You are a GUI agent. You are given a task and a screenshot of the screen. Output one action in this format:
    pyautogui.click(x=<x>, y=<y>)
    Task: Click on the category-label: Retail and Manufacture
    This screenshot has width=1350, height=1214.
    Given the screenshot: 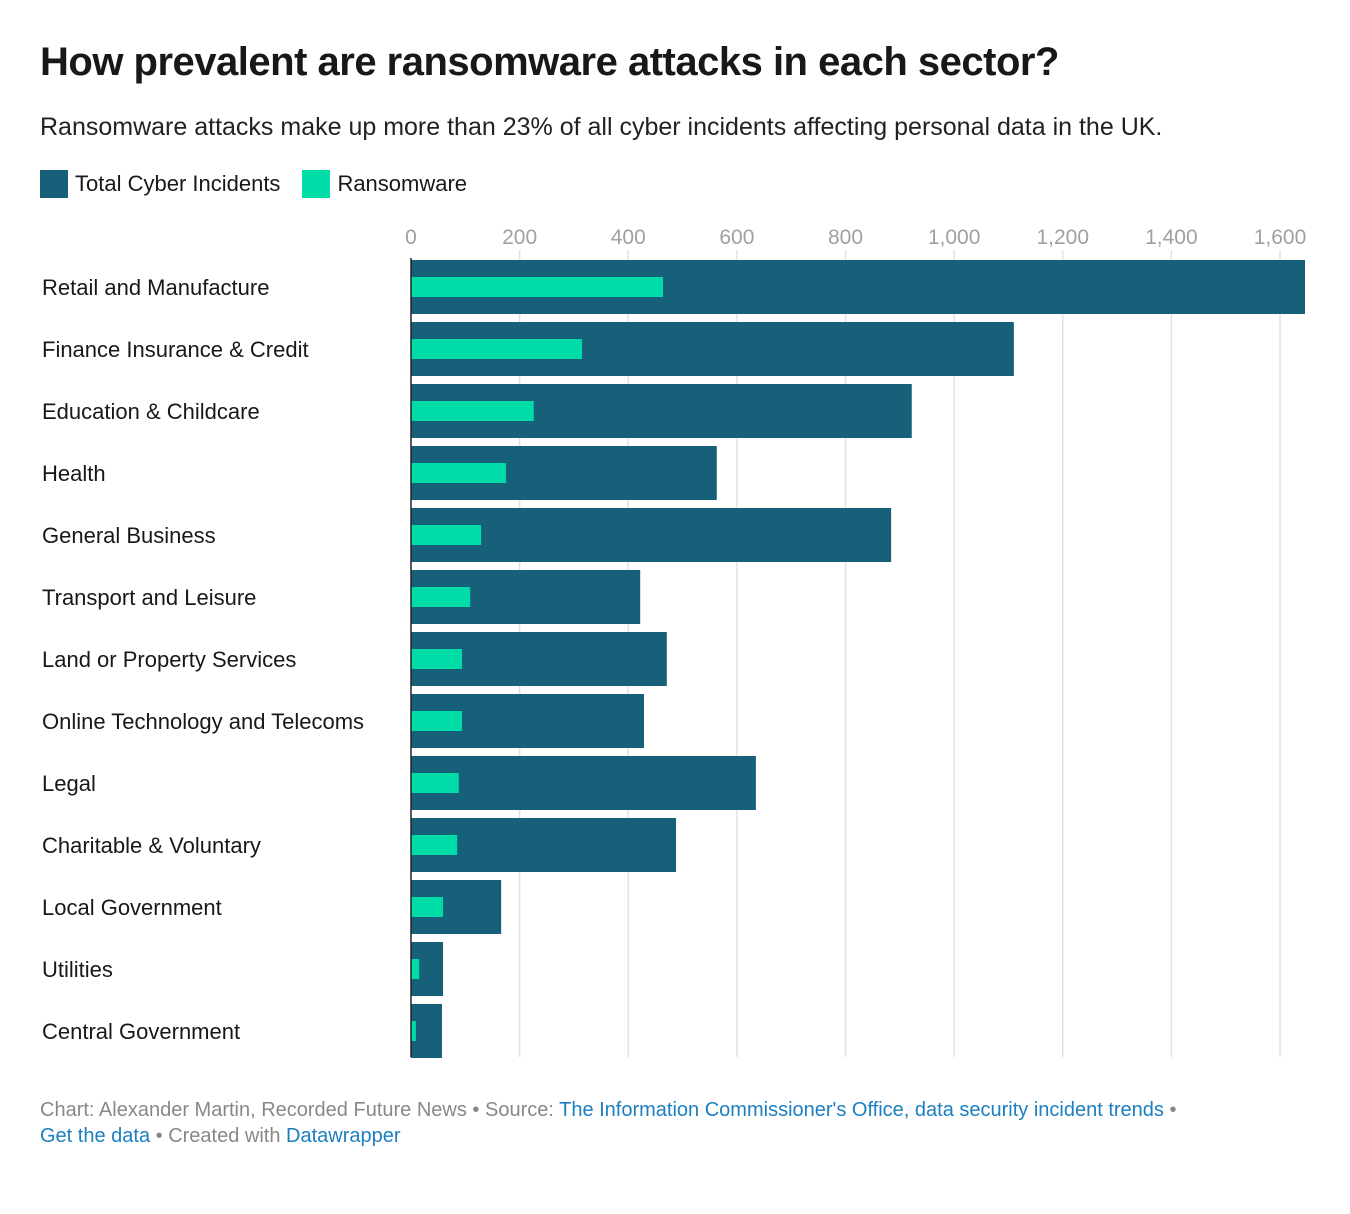 What is the action you would take?
    pyautogui.click(x=155, y=287)
    